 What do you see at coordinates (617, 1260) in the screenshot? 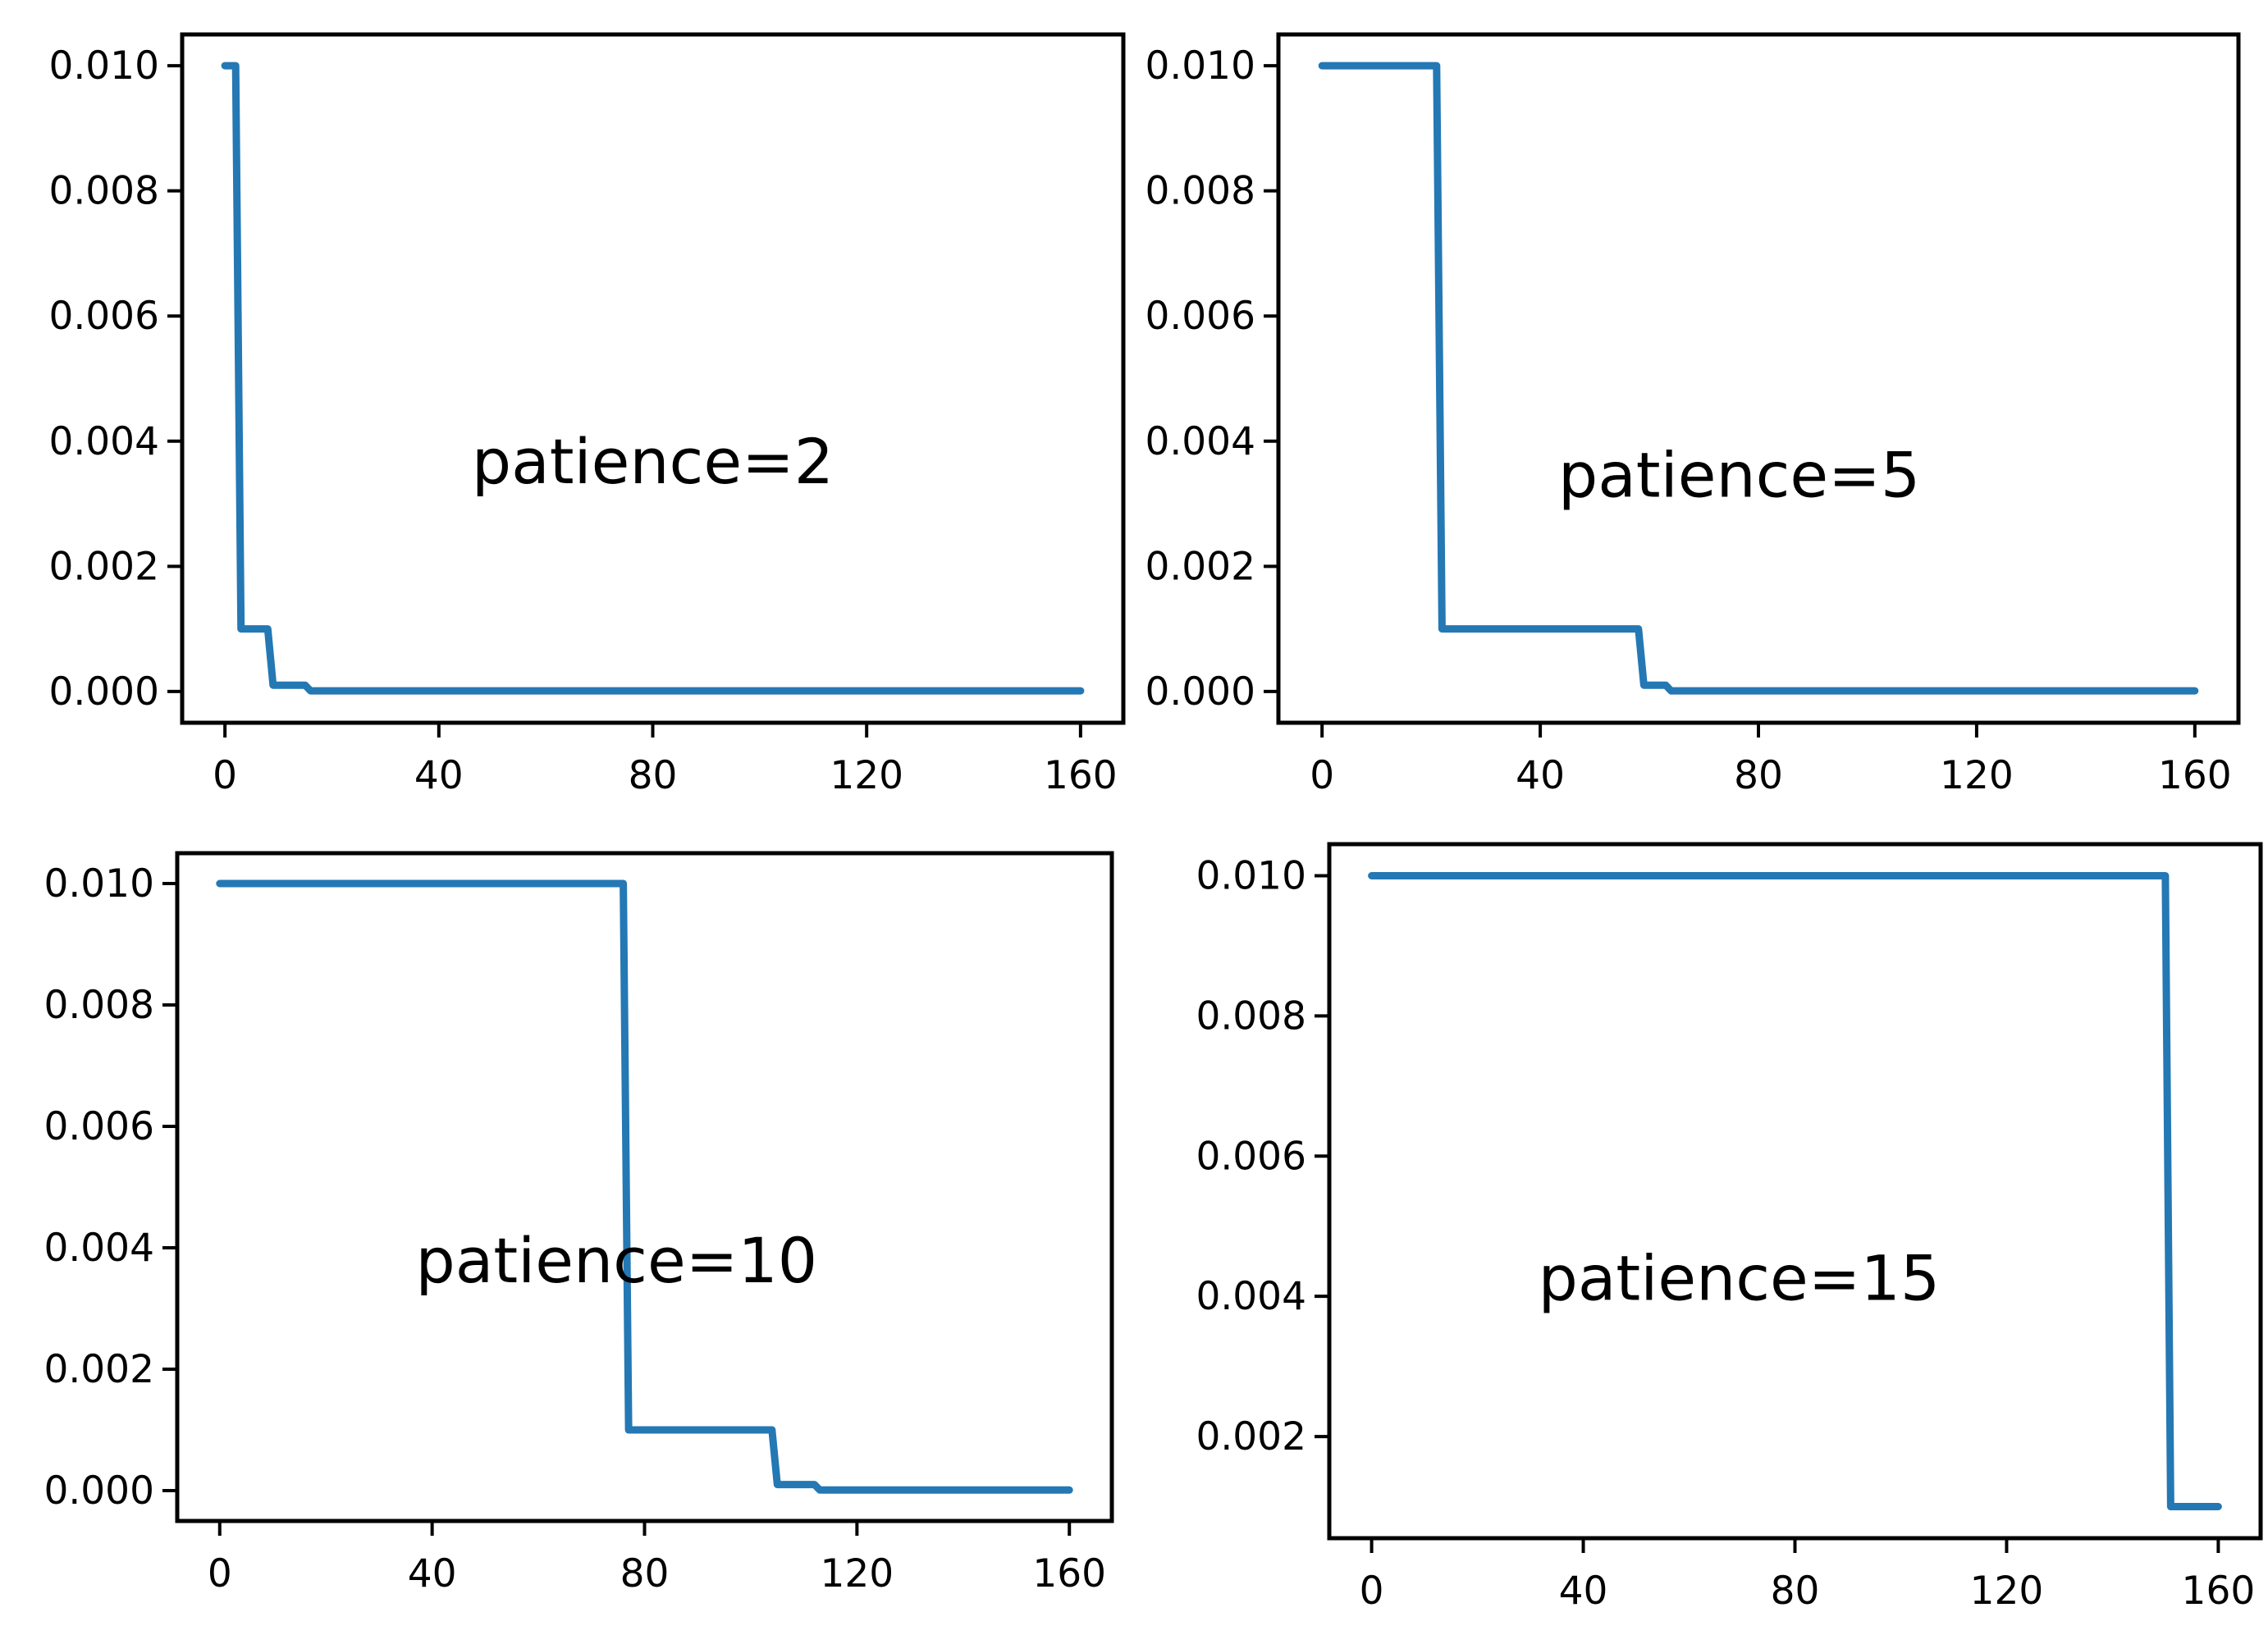
I see `annotation-label: patience=10` at bounding box center [617, 1260].